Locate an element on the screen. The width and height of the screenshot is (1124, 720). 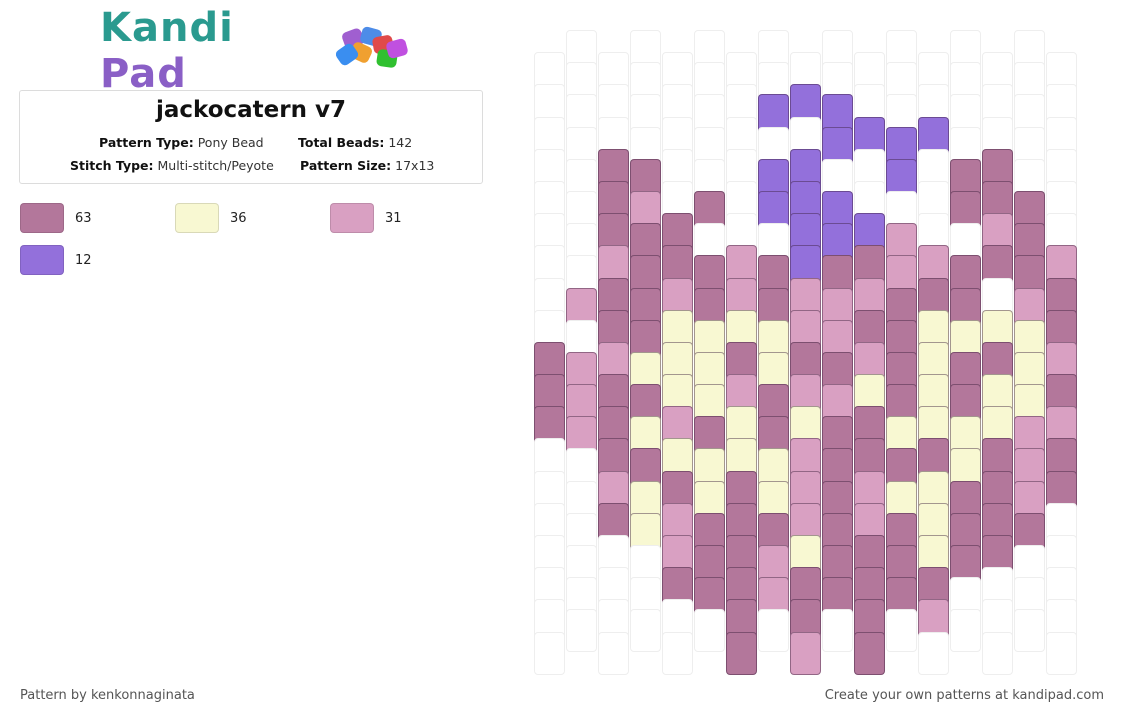
color-swatch-2: 36 is located at coordinates (211, 218).